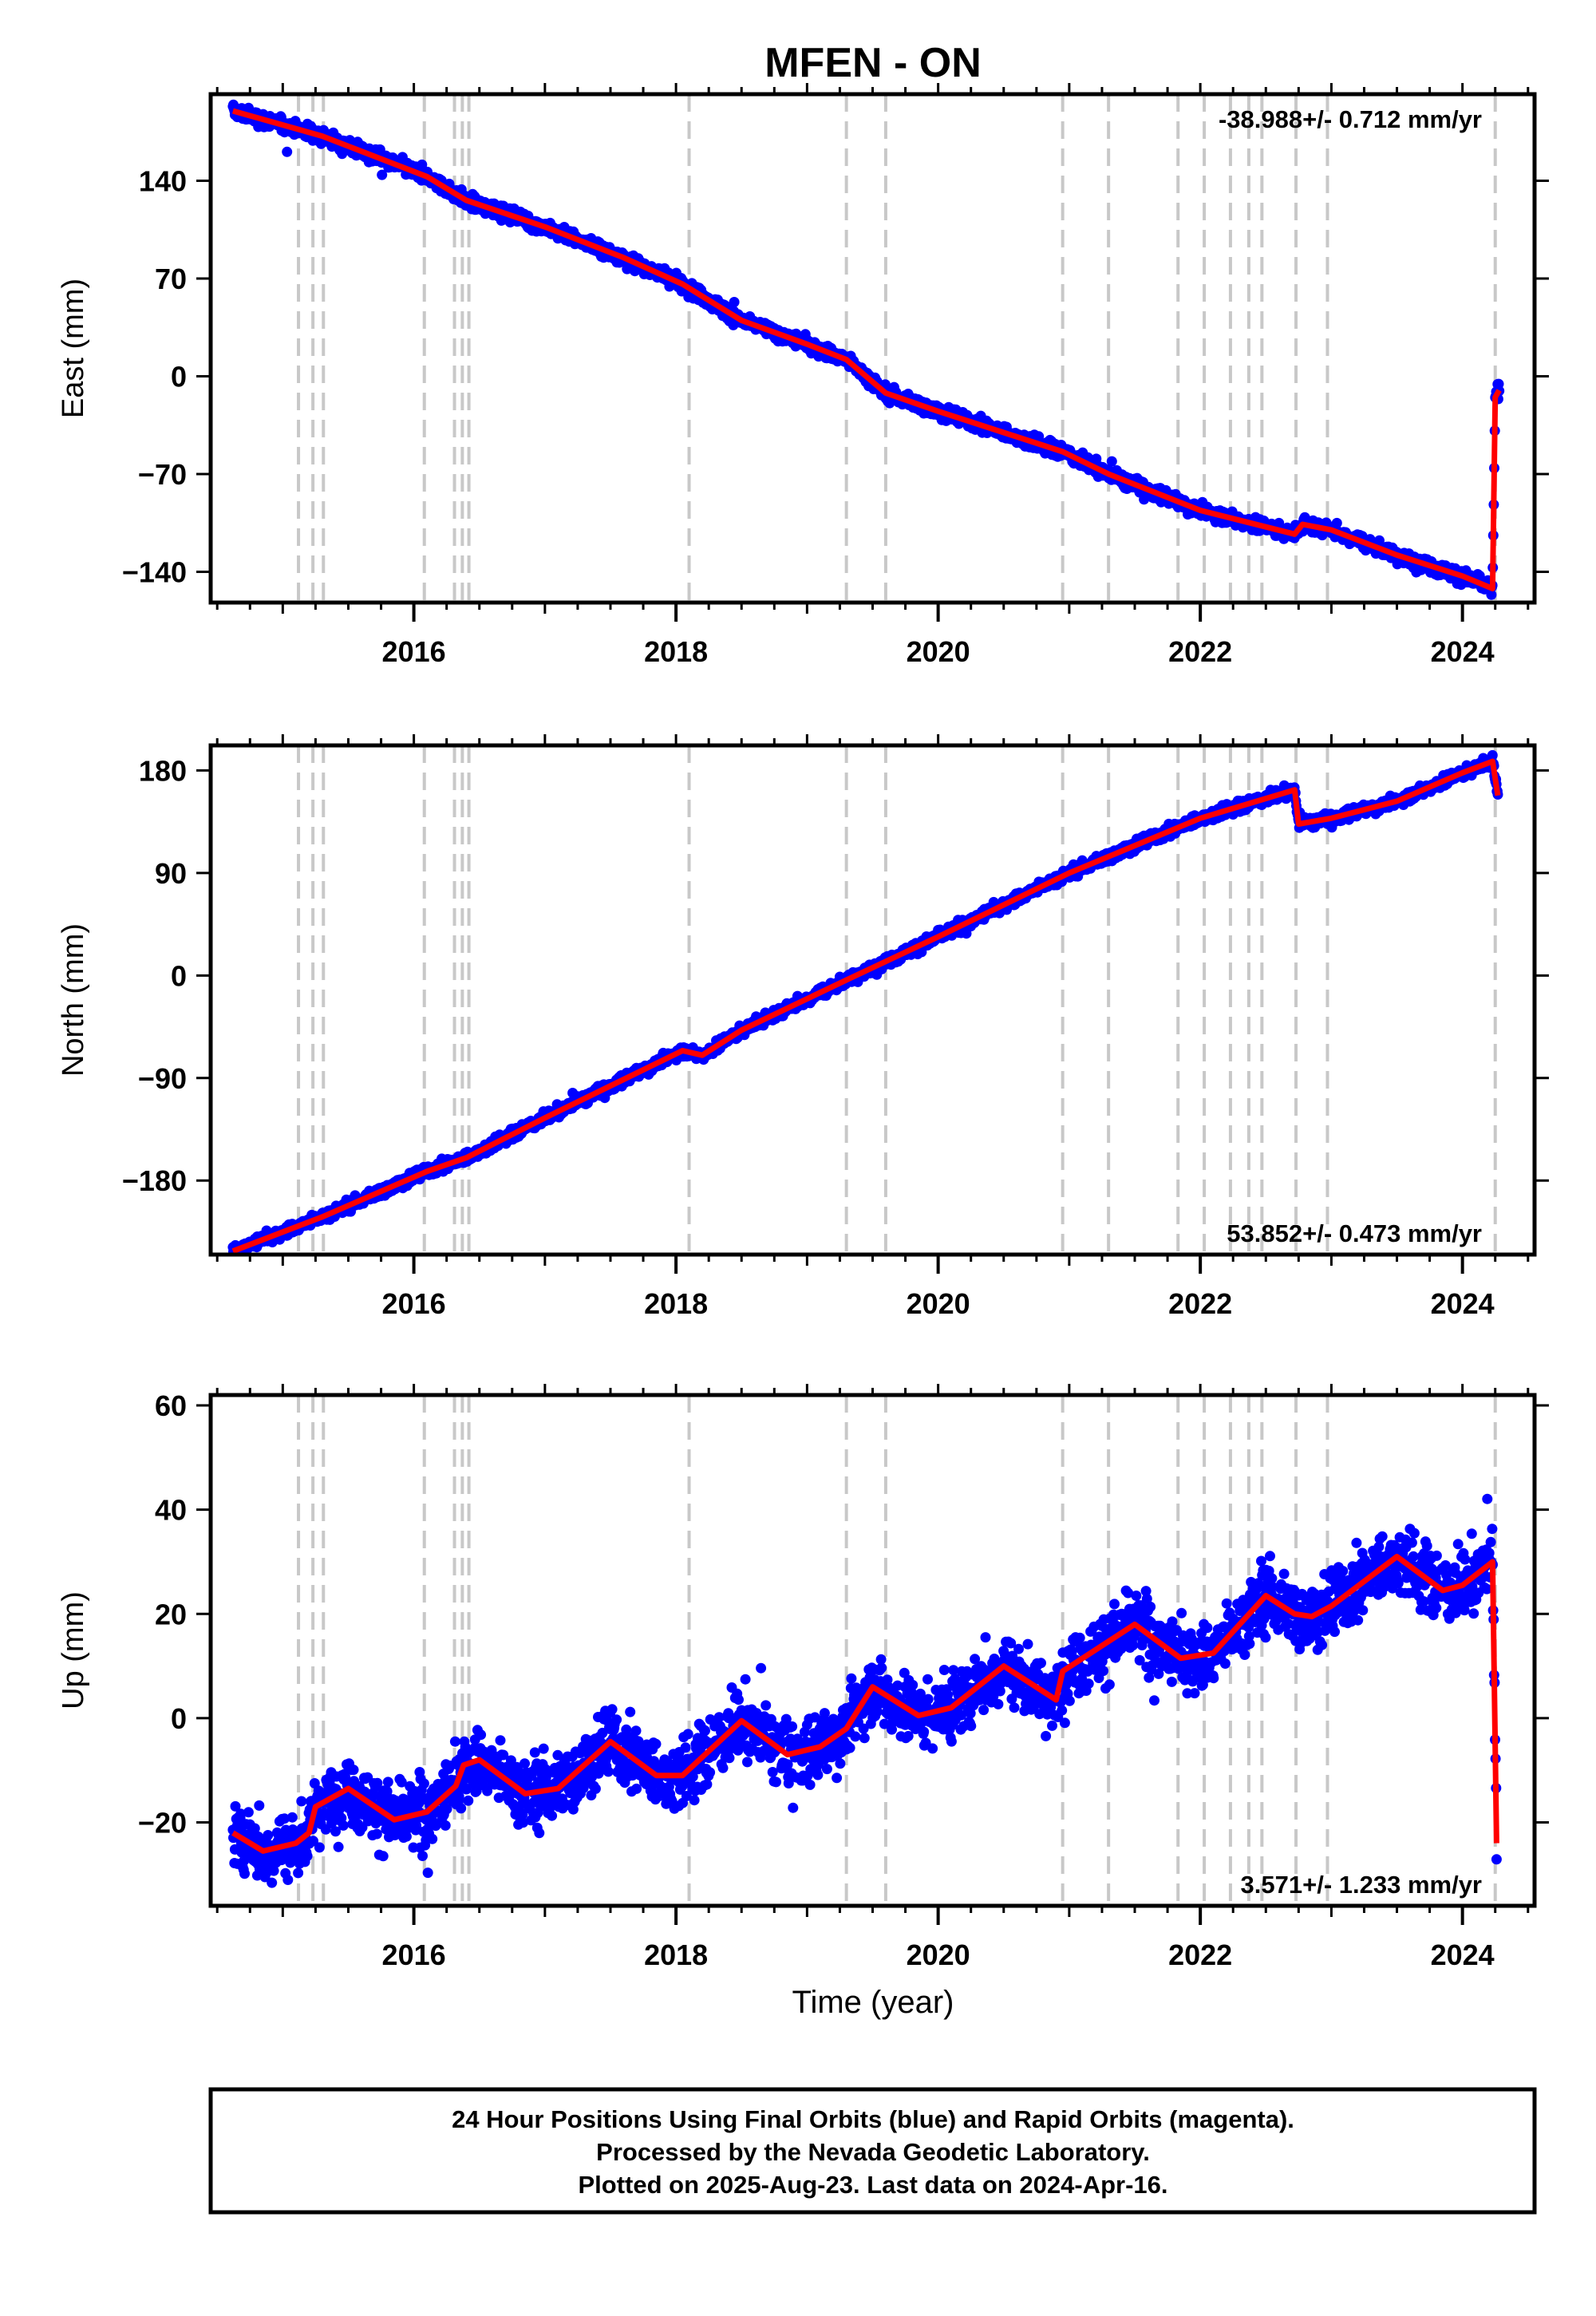  Describe the element at coordinates (1200, 651) in the screenshot. I see `x-tick-label: 2022` at that location.